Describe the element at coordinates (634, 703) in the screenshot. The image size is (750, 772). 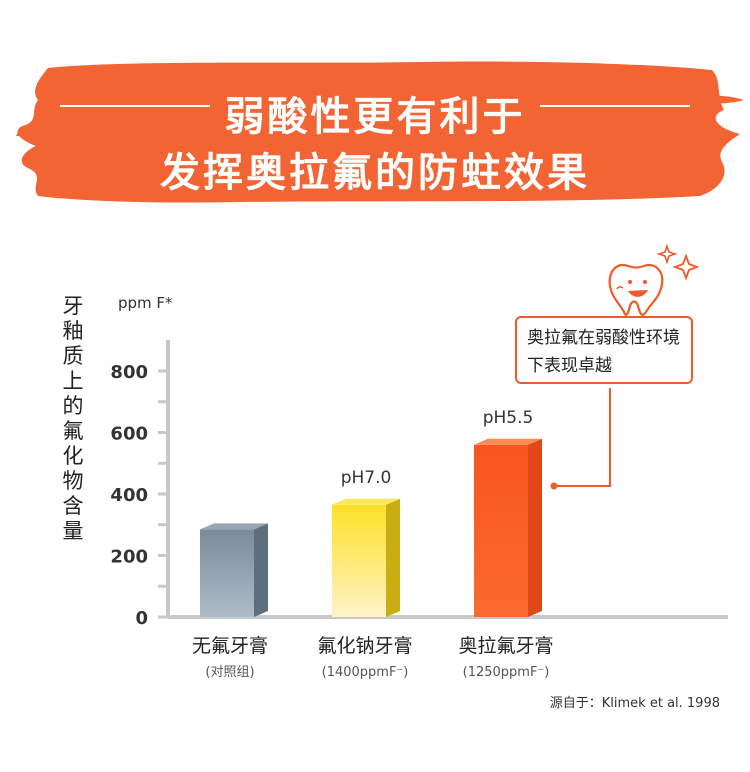
I see `source-citation: 源自于：Klimek et al. 1998` at that location.